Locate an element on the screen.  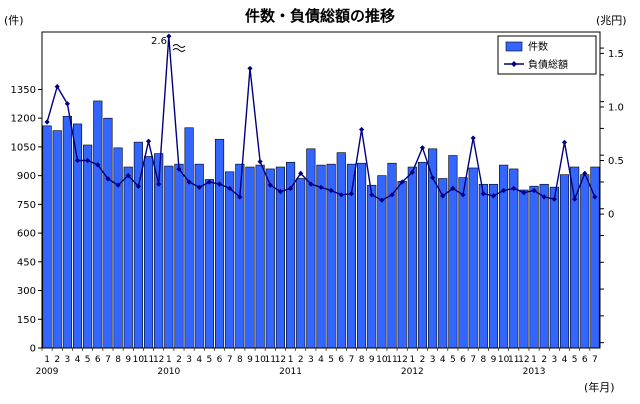
x-month-label-32: 9 is located at coordinates (372, 360).